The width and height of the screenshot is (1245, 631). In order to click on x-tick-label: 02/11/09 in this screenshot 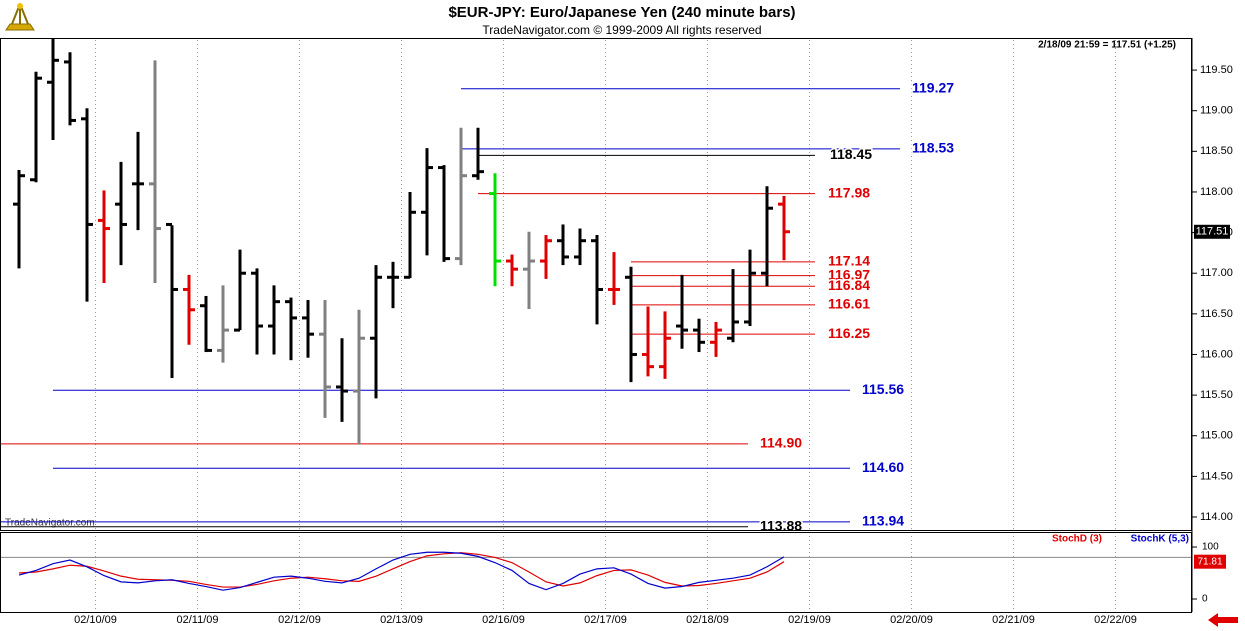, I will do `click(197, 620)`.